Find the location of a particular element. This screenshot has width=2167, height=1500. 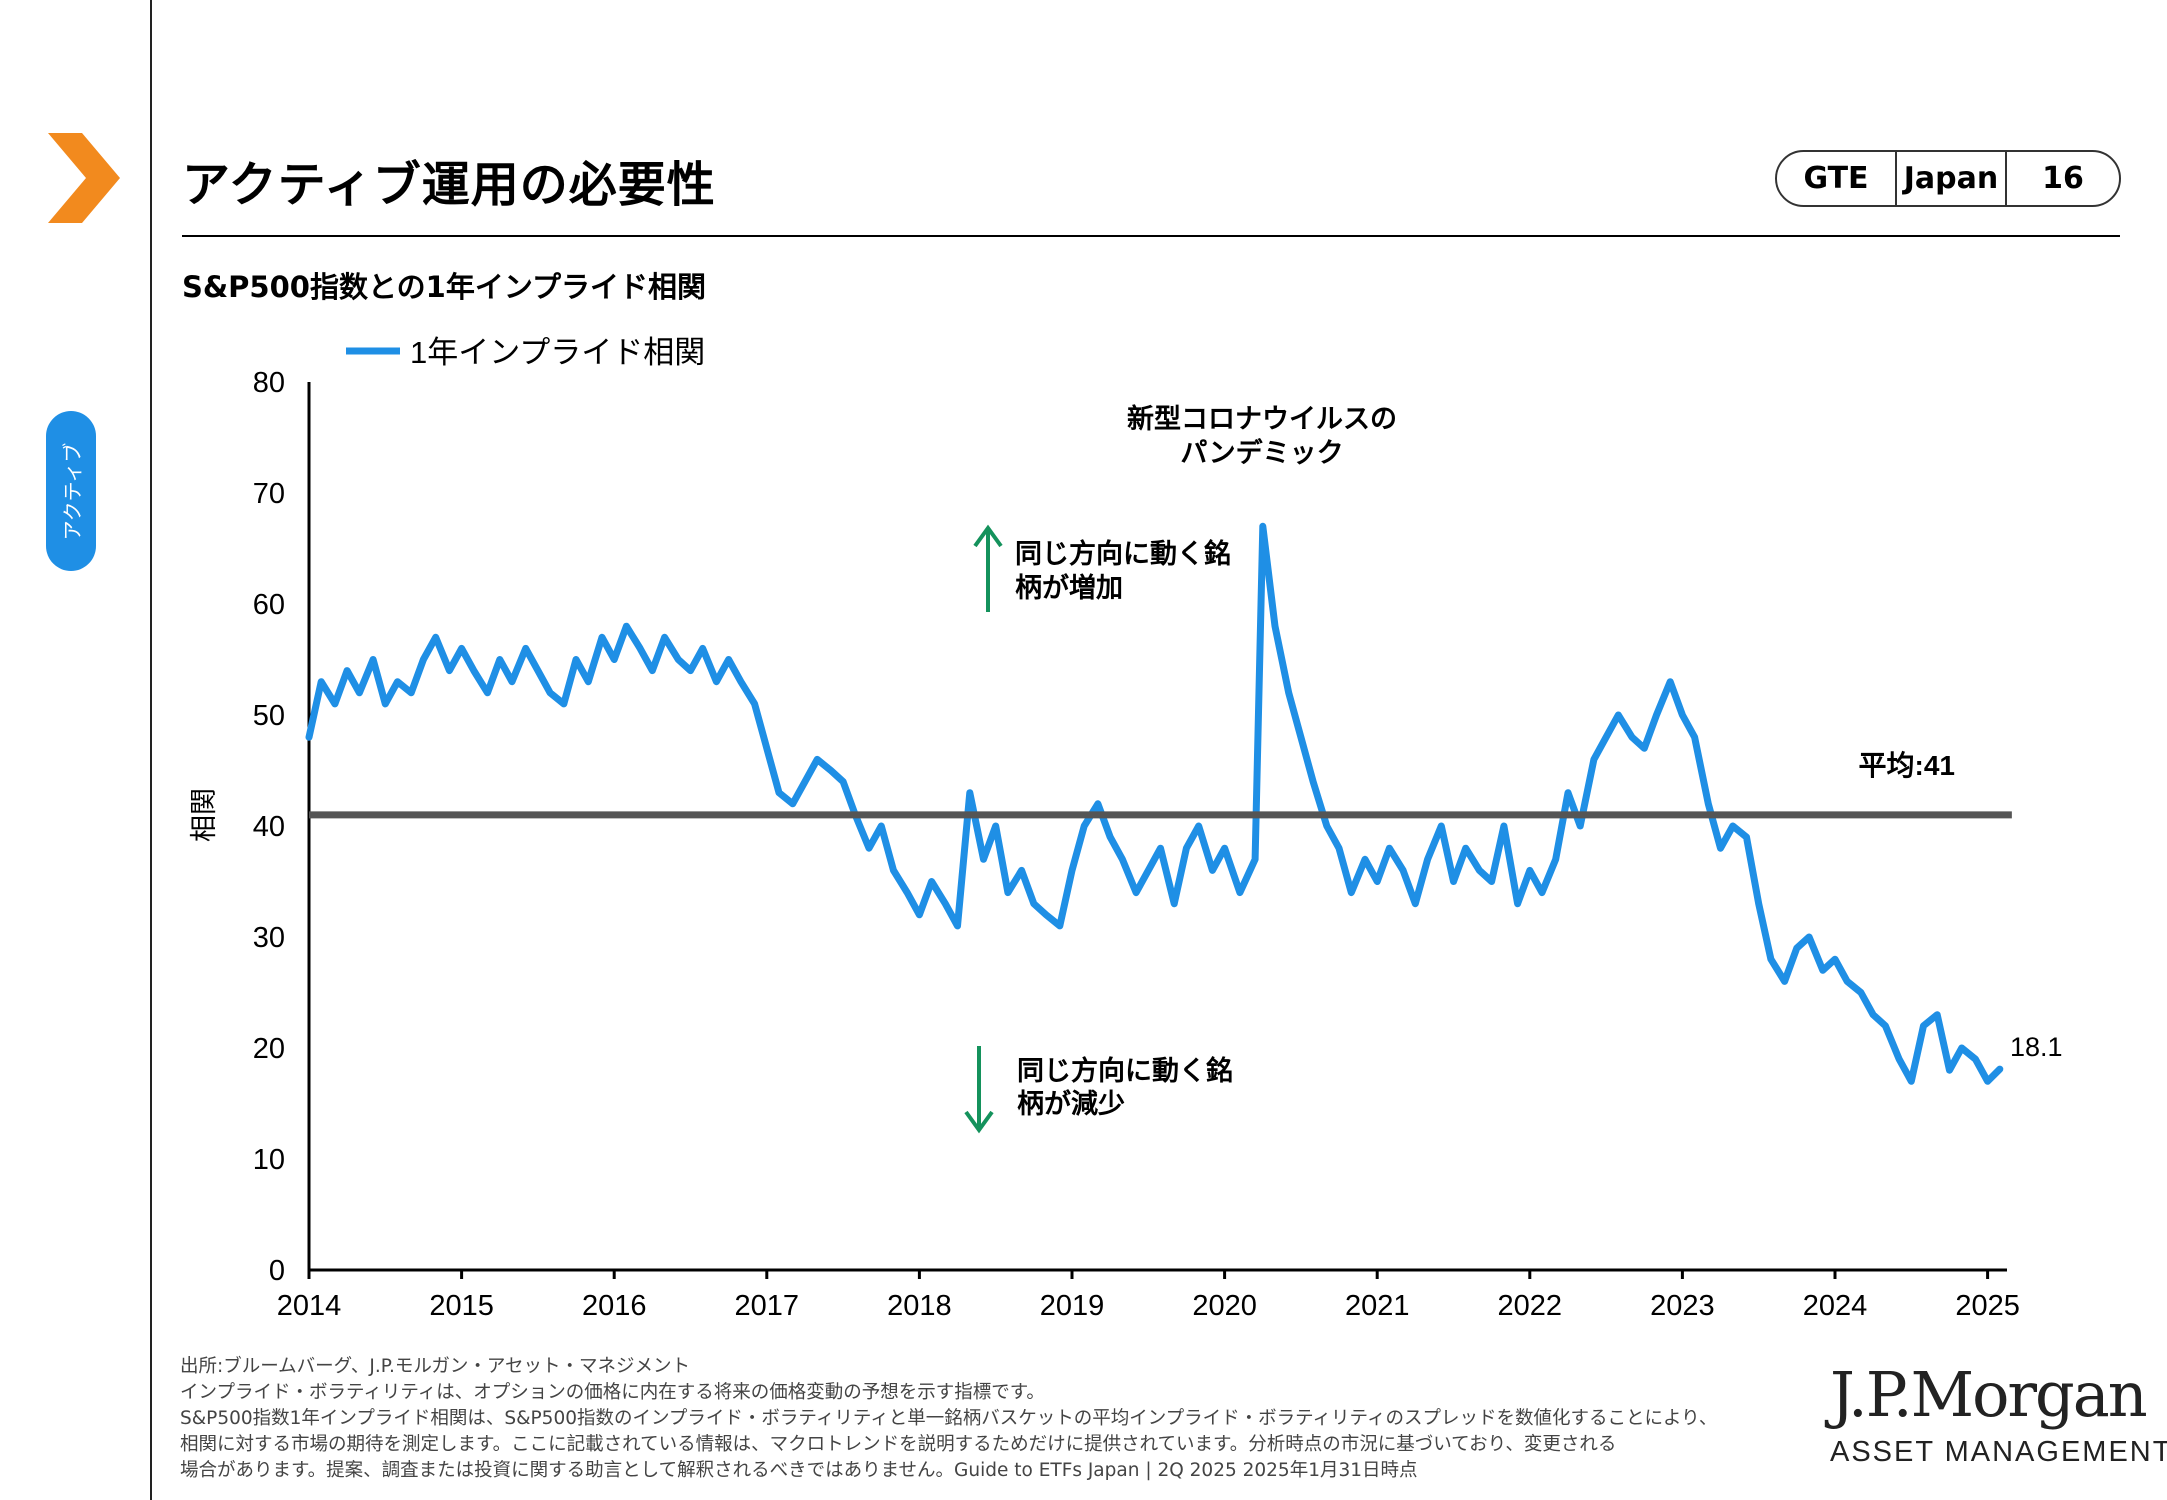

section-tab-active: アクティブ is located at coordinates (71, 491).